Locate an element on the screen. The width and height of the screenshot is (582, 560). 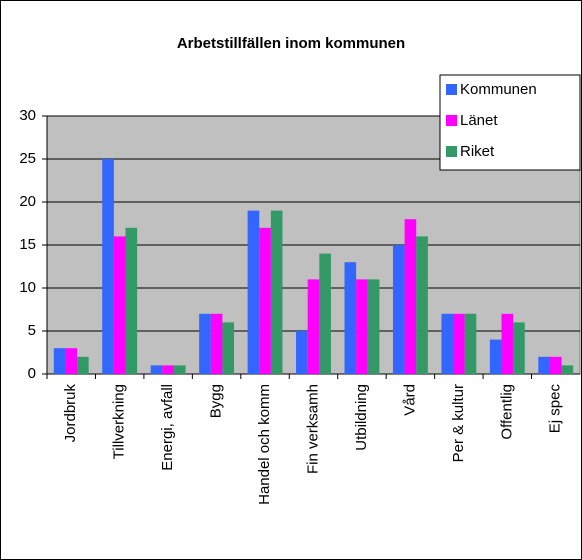
x-tick-label: Fin verksamh is located at coordinates (312, 429).